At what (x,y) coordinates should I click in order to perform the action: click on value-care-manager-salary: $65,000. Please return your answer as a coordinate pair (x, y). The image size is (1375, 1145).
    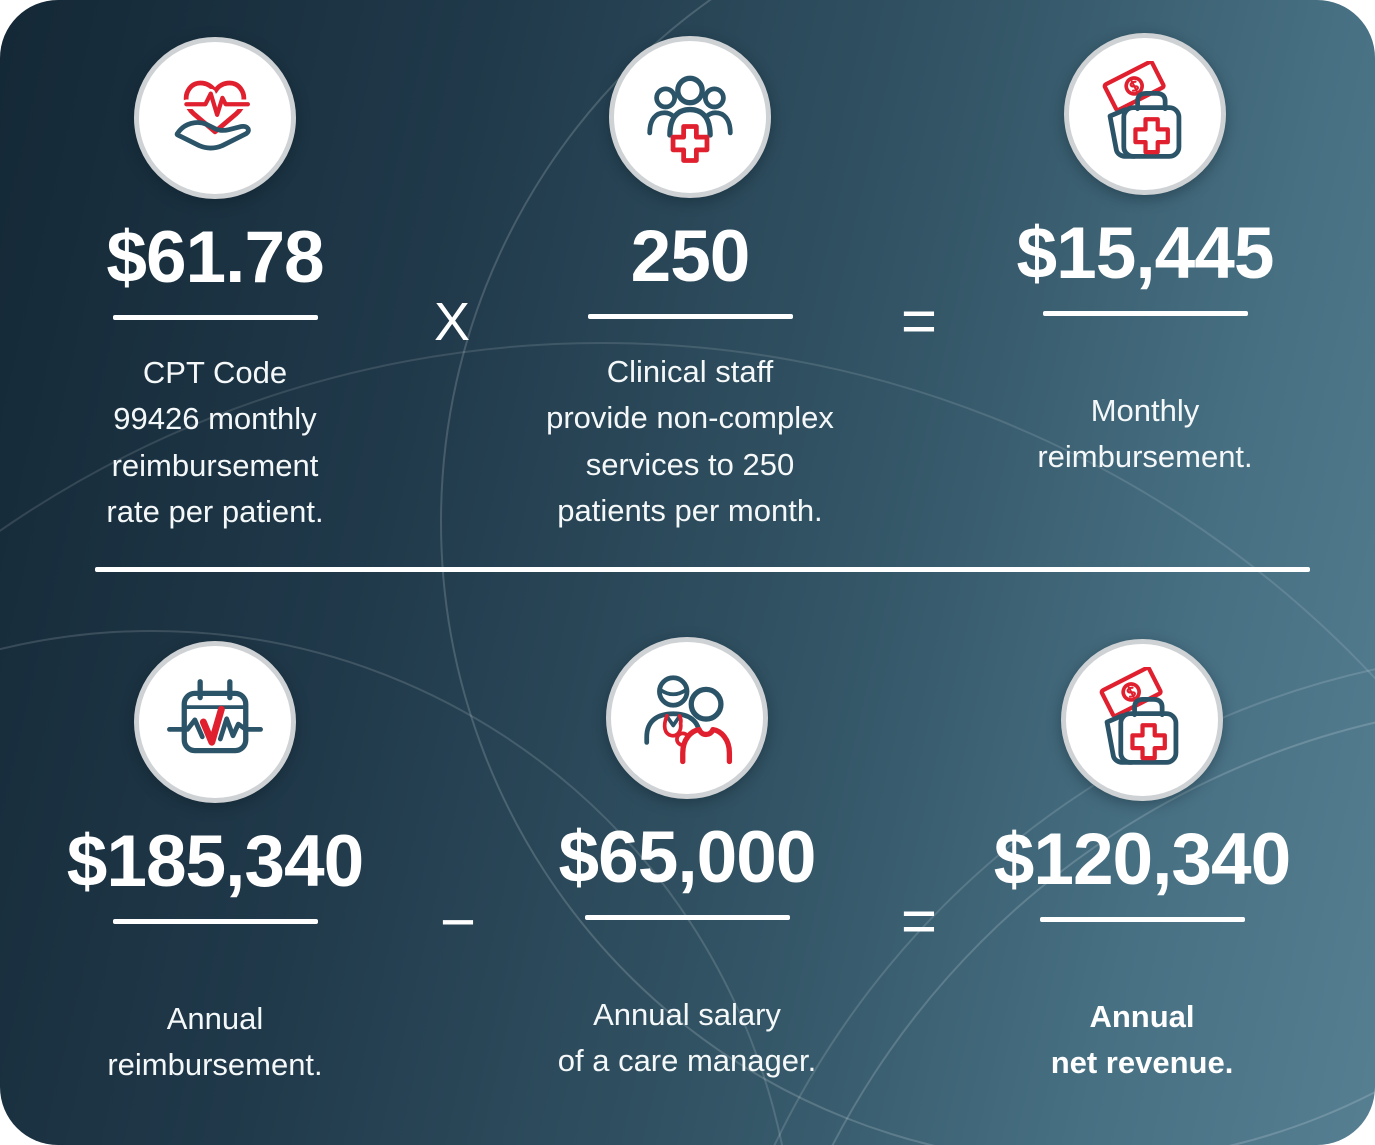
    Looking at the image, I should click on (687, 857).